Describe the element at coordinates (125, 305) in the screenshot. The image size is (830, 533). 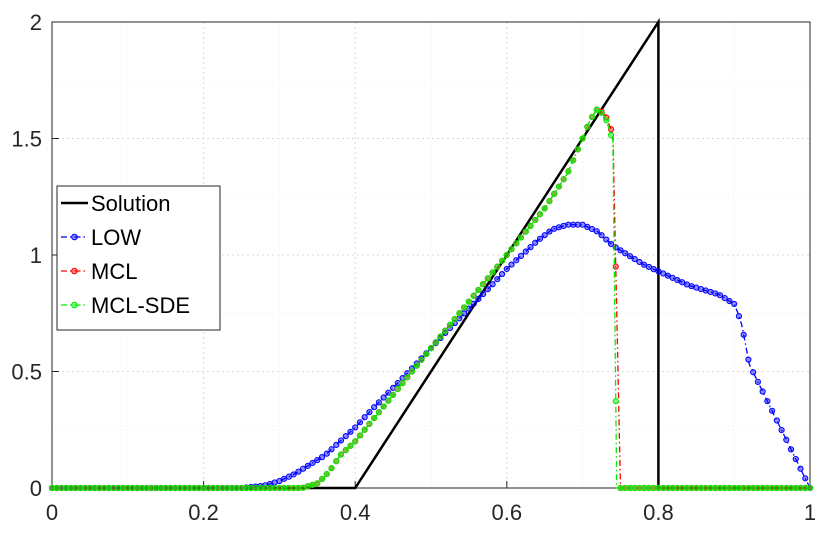
I see `legend-item-mcl-sde: MCL-SDE` at that location.